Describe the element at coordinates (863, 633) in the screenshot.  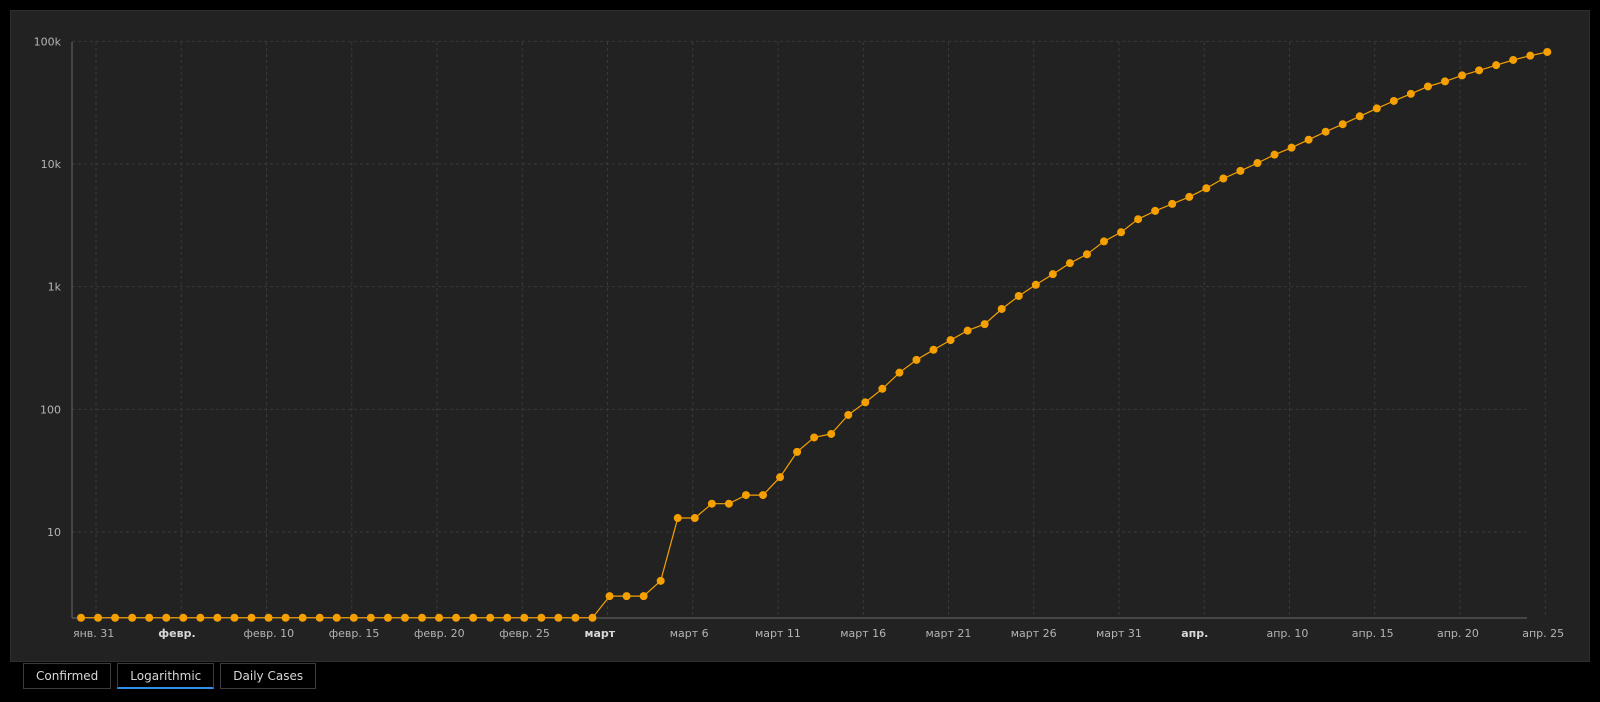
I see `x-tick-label: март 16` at that location.